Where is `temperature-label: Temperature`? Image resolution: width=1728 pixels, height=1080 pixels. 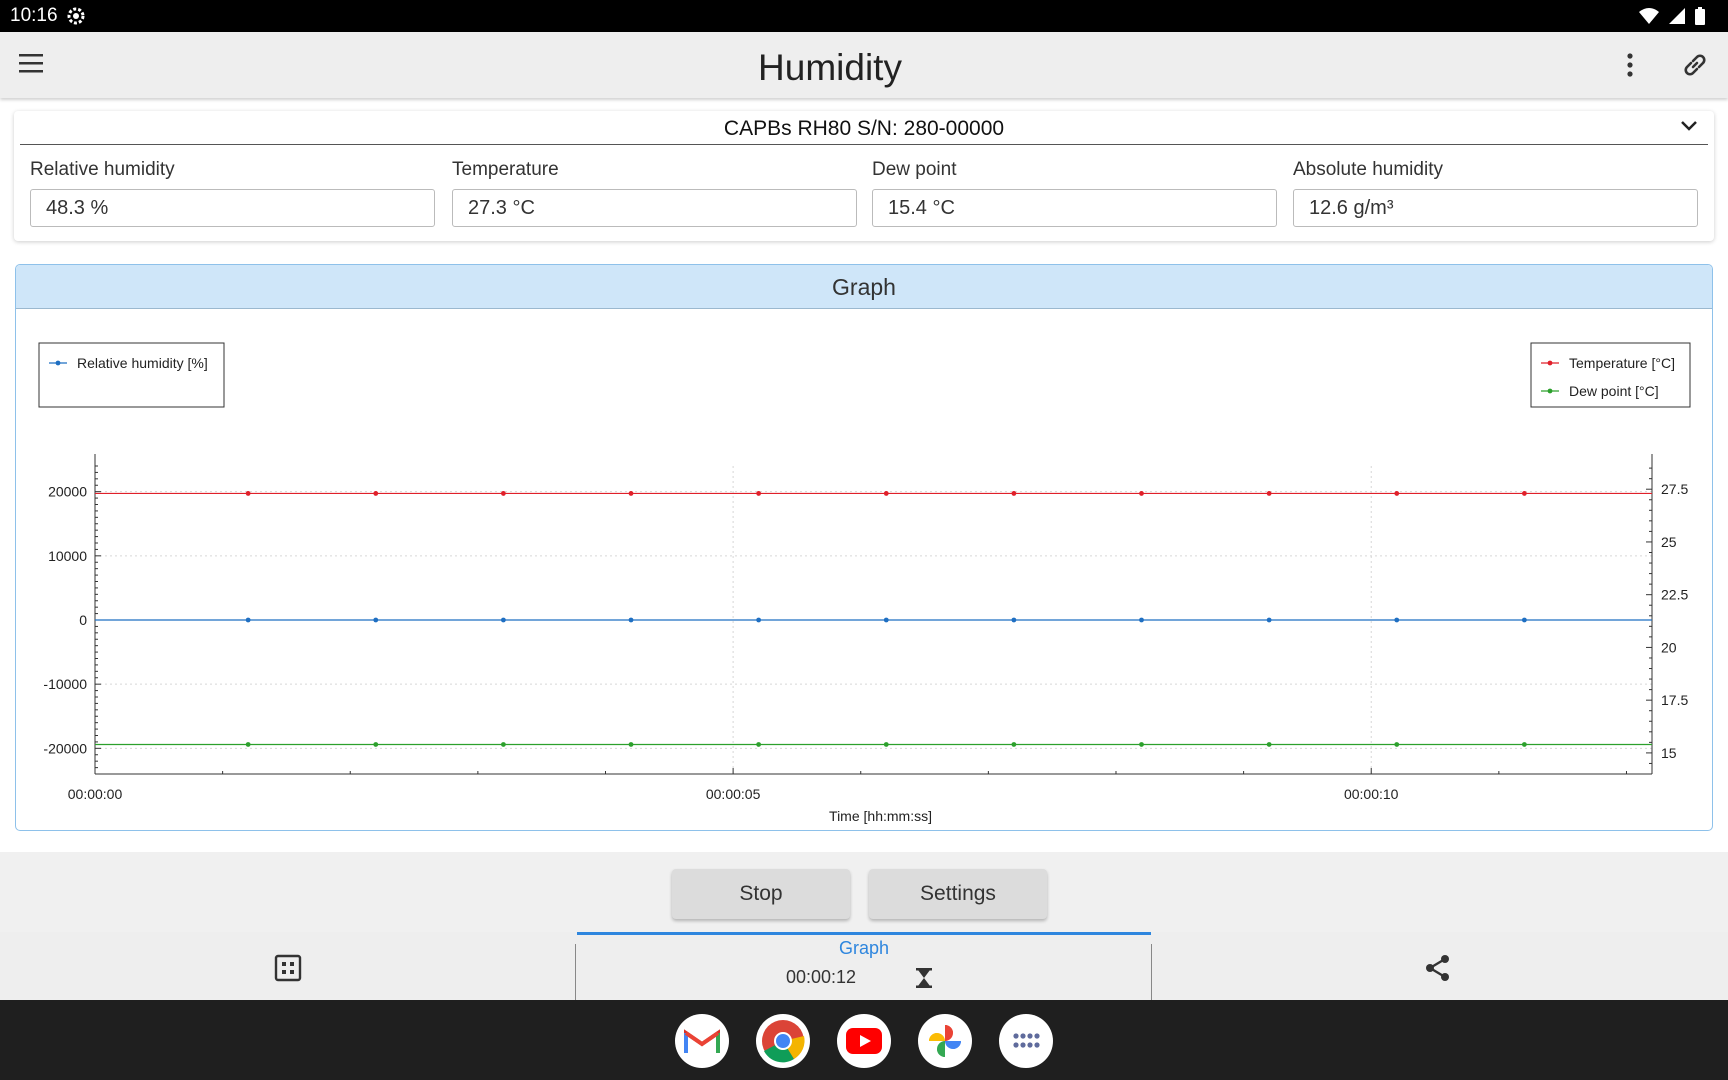
temperature-label: Temperature is located at coordinates (505, 169).